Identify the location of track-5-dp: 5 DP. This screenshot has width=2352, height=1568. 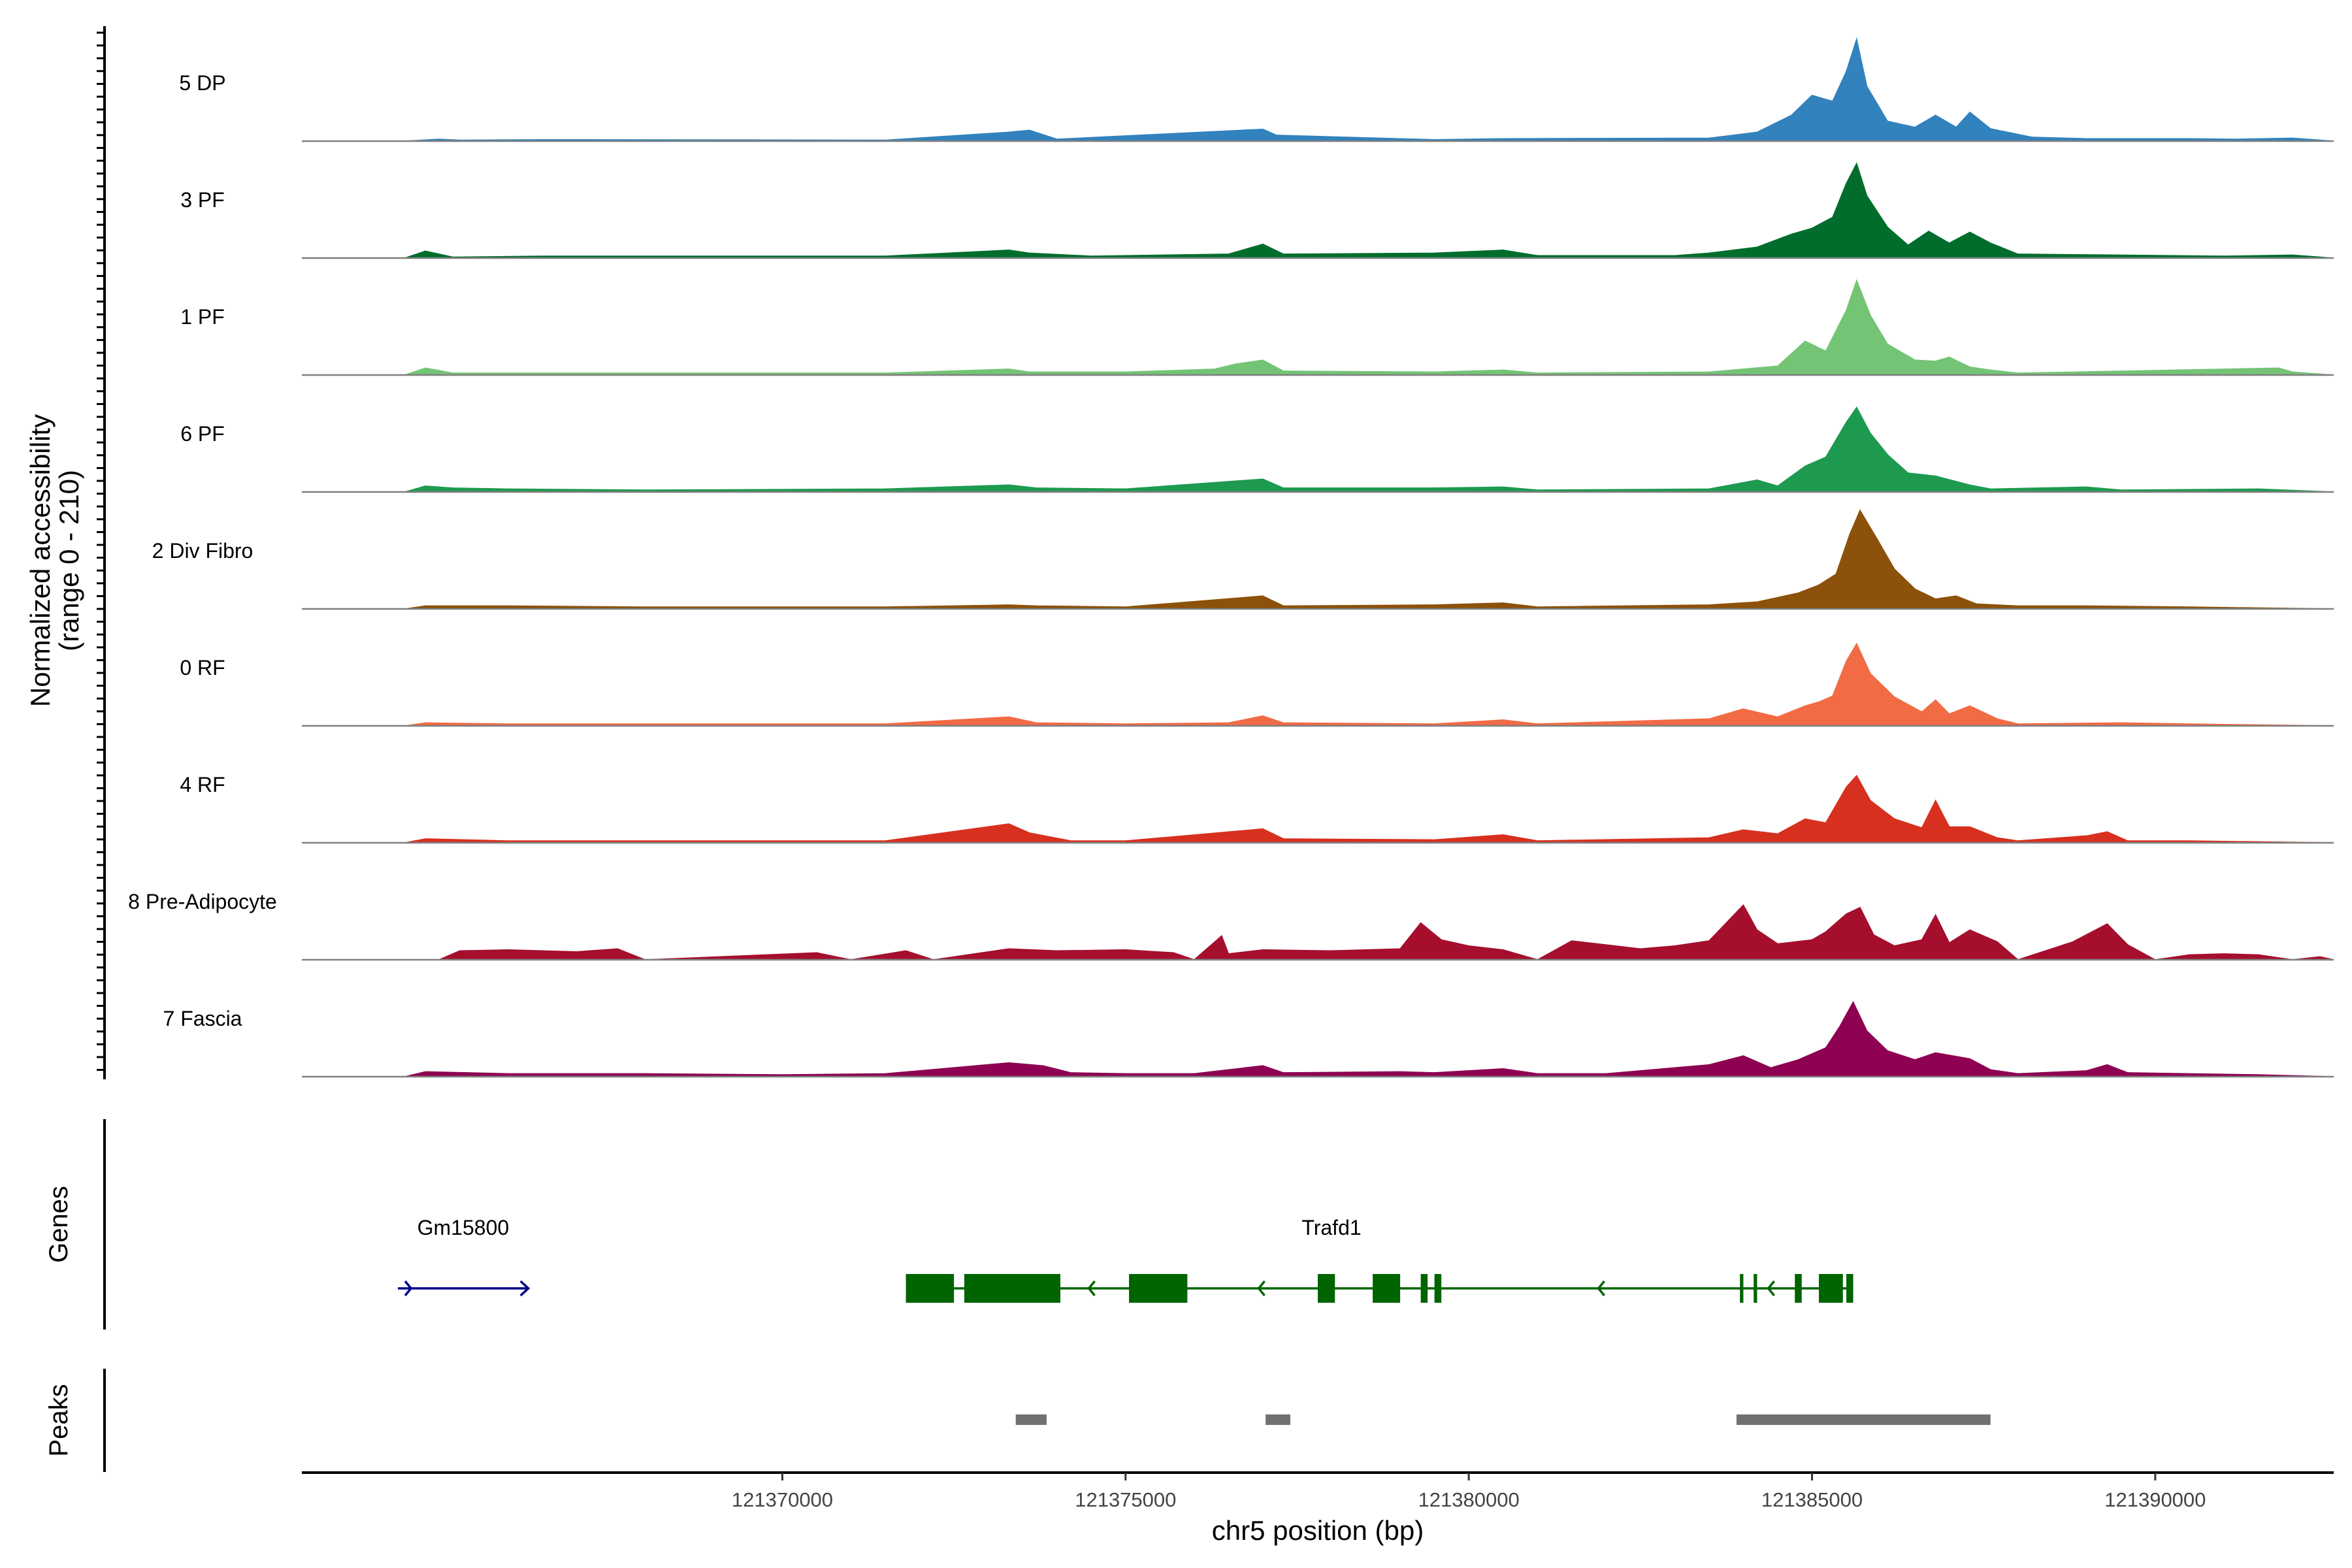
(1256, 89).